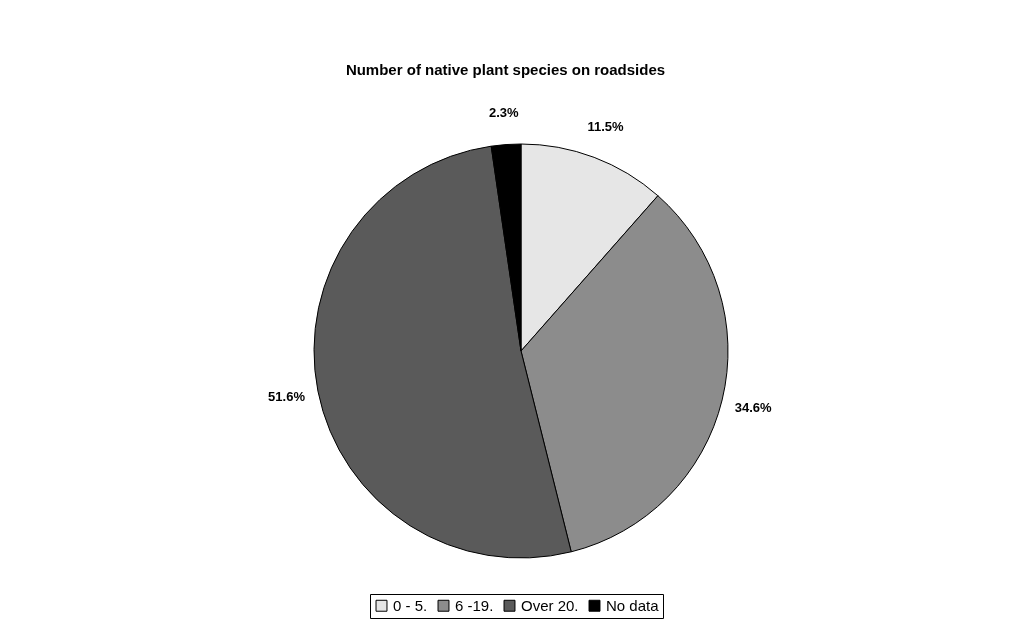 The width and height of the screenshot is (1011, 626). Describe the element at coordinates (287, 397) in the screenshot. I see `data-label: 51.6%` at that location.